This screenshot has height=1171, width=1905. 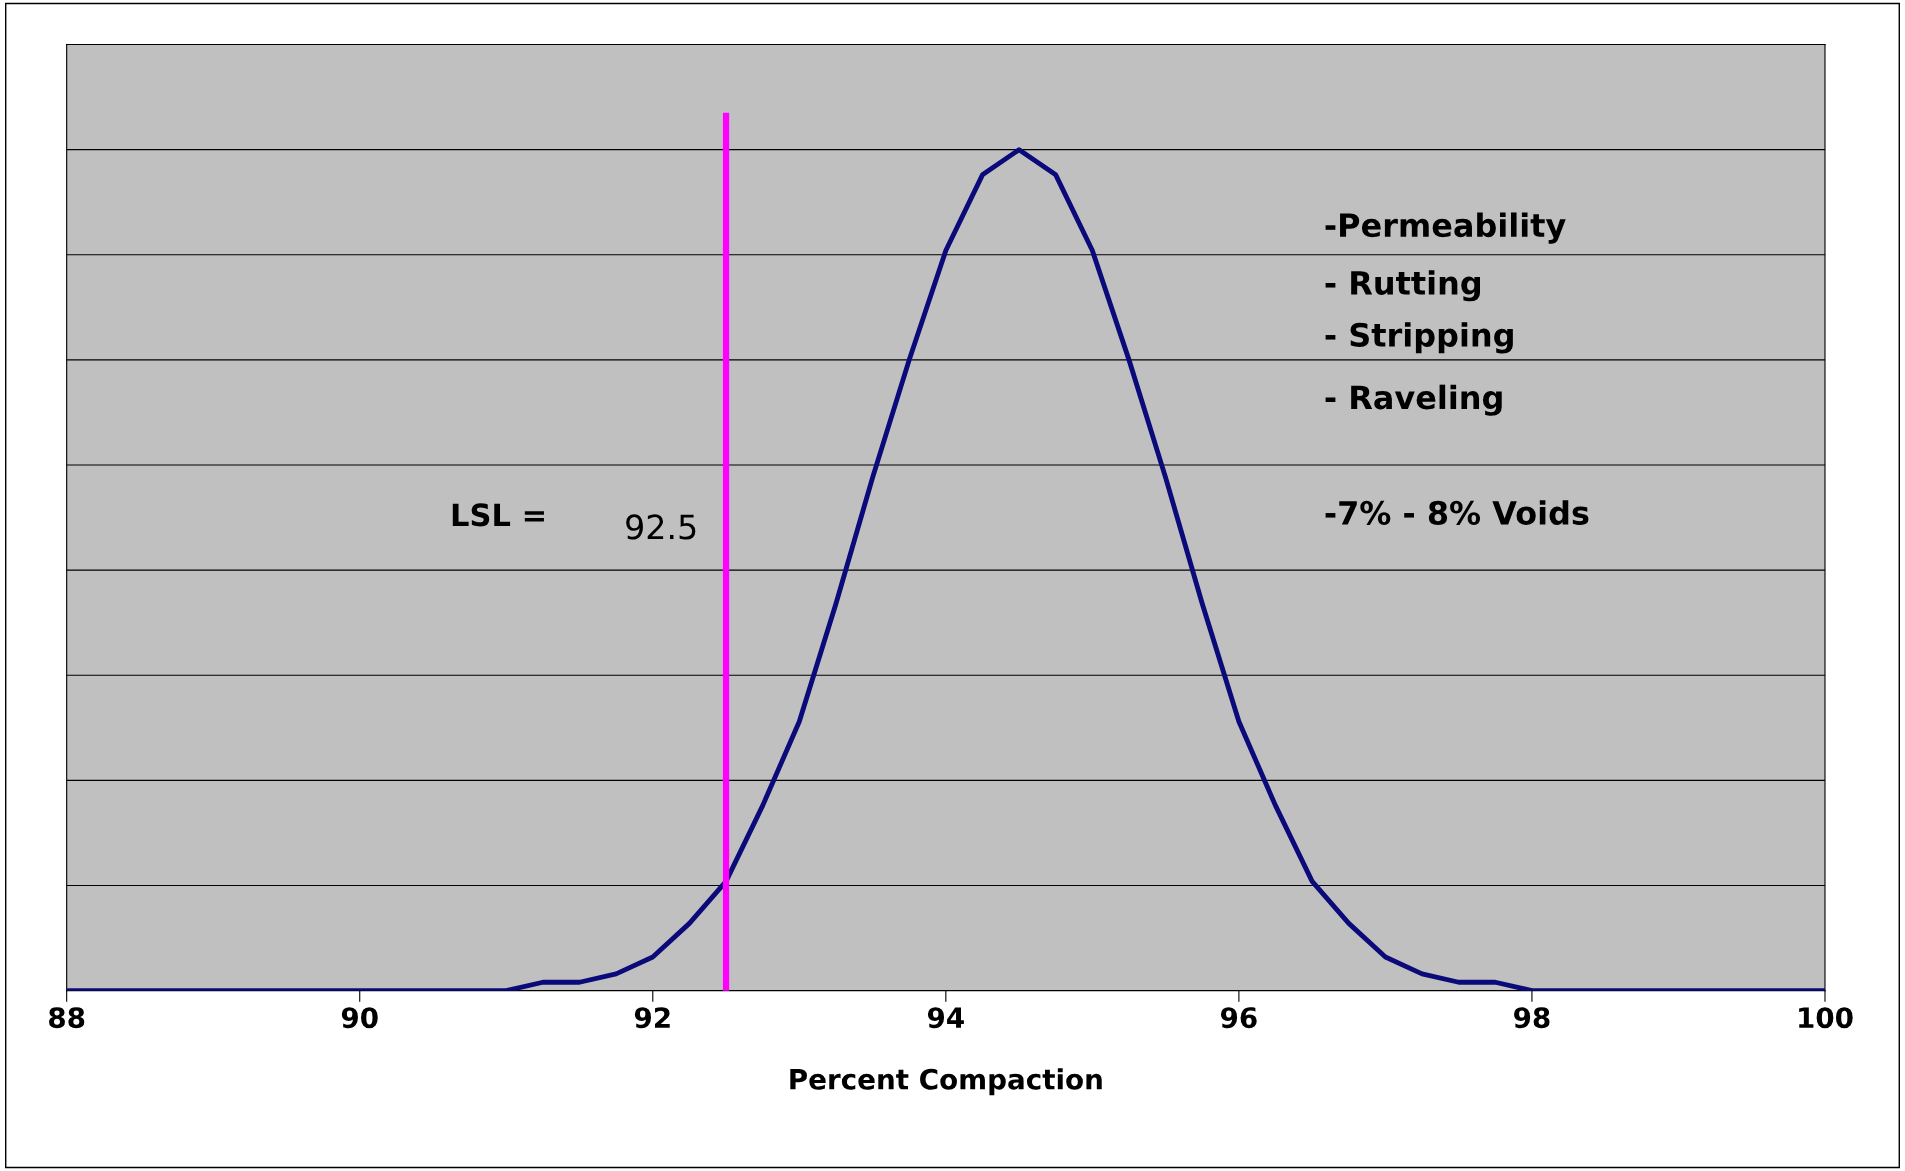 What do you see at coordinates (661, 527) in the screenshot?
I see `annotation: 92.5` at bounding box center [661, 527].